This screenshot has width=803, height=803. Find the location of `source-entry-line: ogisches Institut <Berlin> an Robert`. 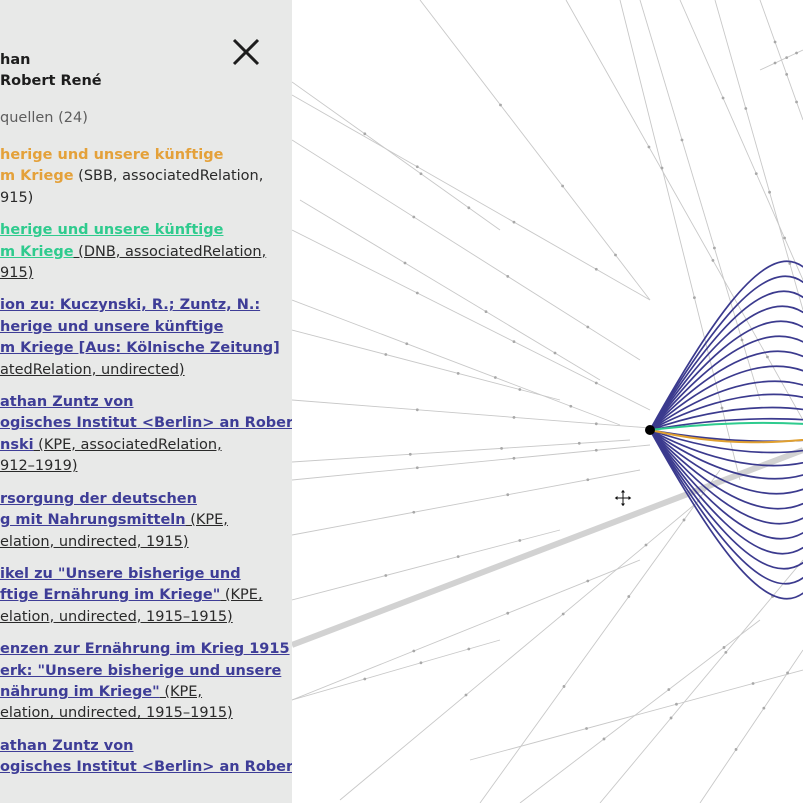

source-entry-line: ogisches Institut <Berlin> an Robert is located at coordinates (146, 767).